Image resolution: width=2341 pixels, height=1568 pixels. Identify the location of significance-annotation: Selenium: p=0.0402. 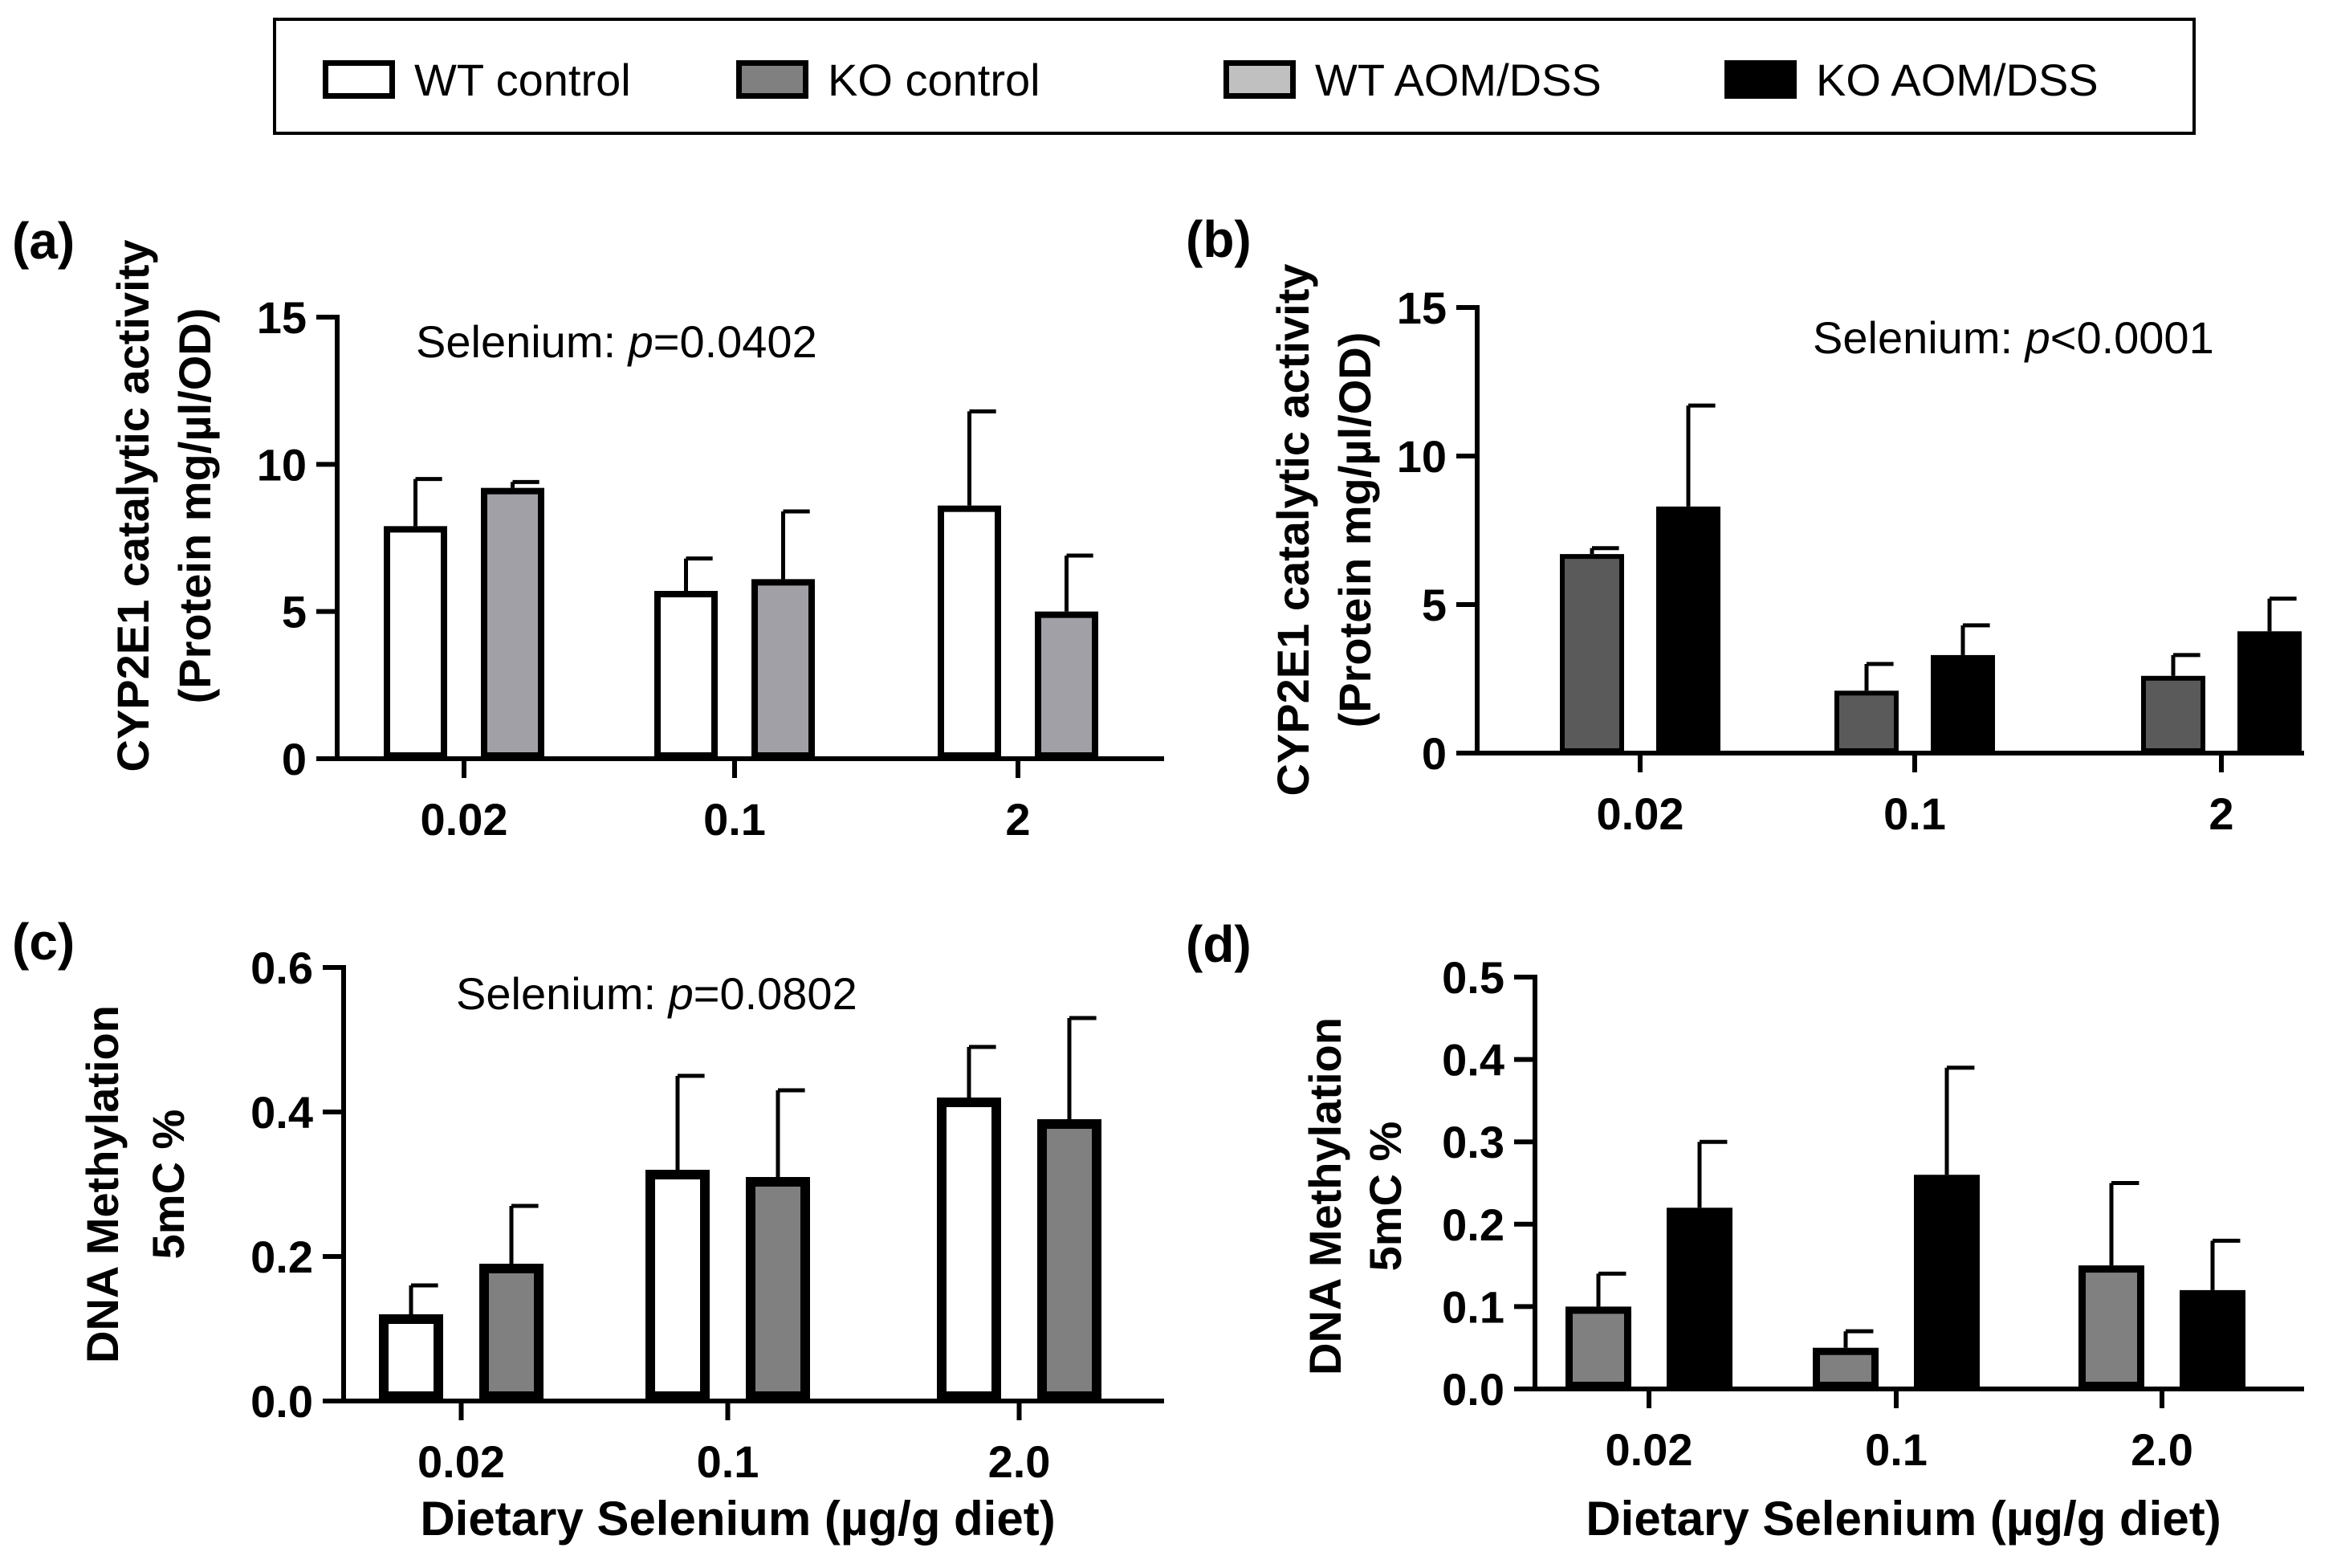
(616, 341).